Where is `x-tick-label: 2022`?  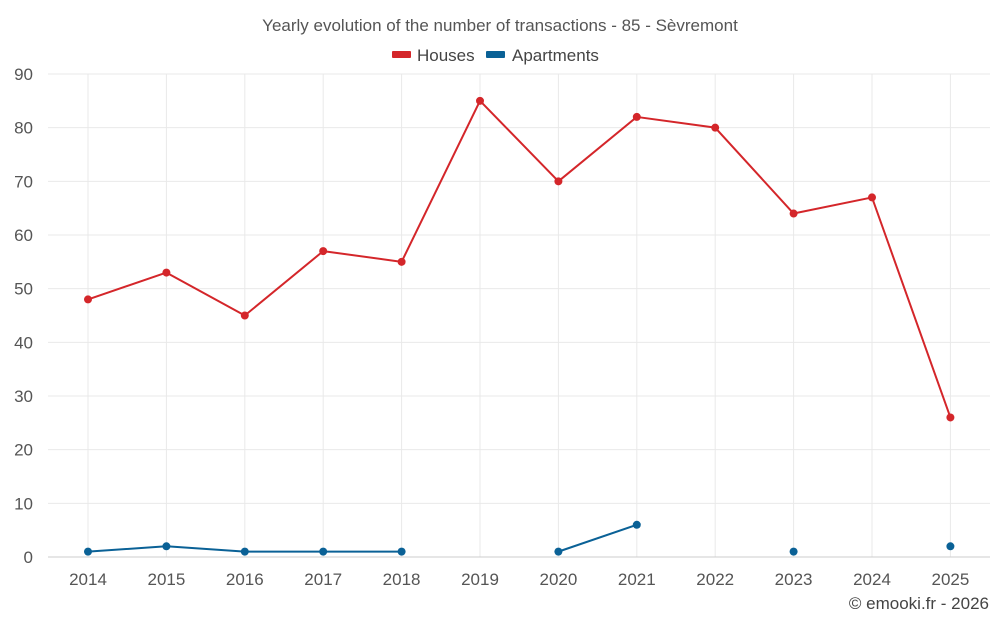 x-tick-label: 2022 is located at coordinates (715, 579).